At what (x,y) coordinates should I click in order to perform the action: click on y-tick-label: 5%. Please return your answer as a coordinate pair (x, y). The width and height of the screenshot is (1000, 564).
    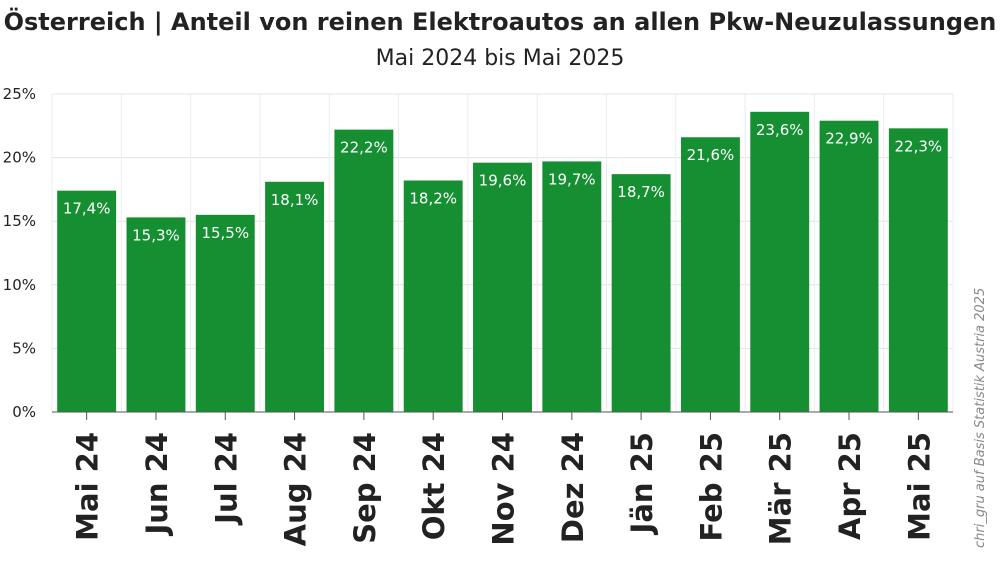
    Looking at the image, I should click on (24, 348).